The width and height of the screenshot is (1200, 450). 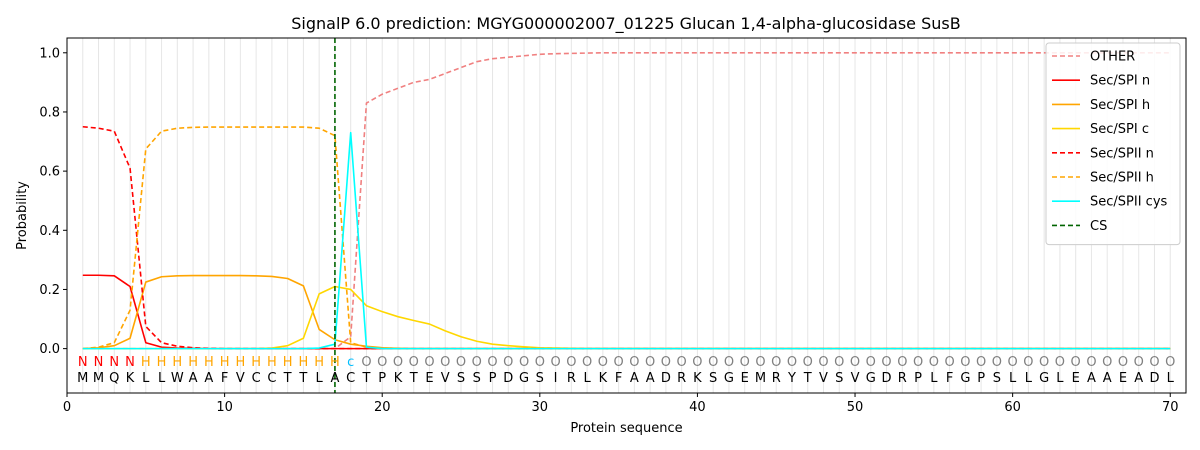 What do you see at coordinates (965, 378) in the screenshot?
I see `sequence-letter: G` at bounding box center [965, 378].